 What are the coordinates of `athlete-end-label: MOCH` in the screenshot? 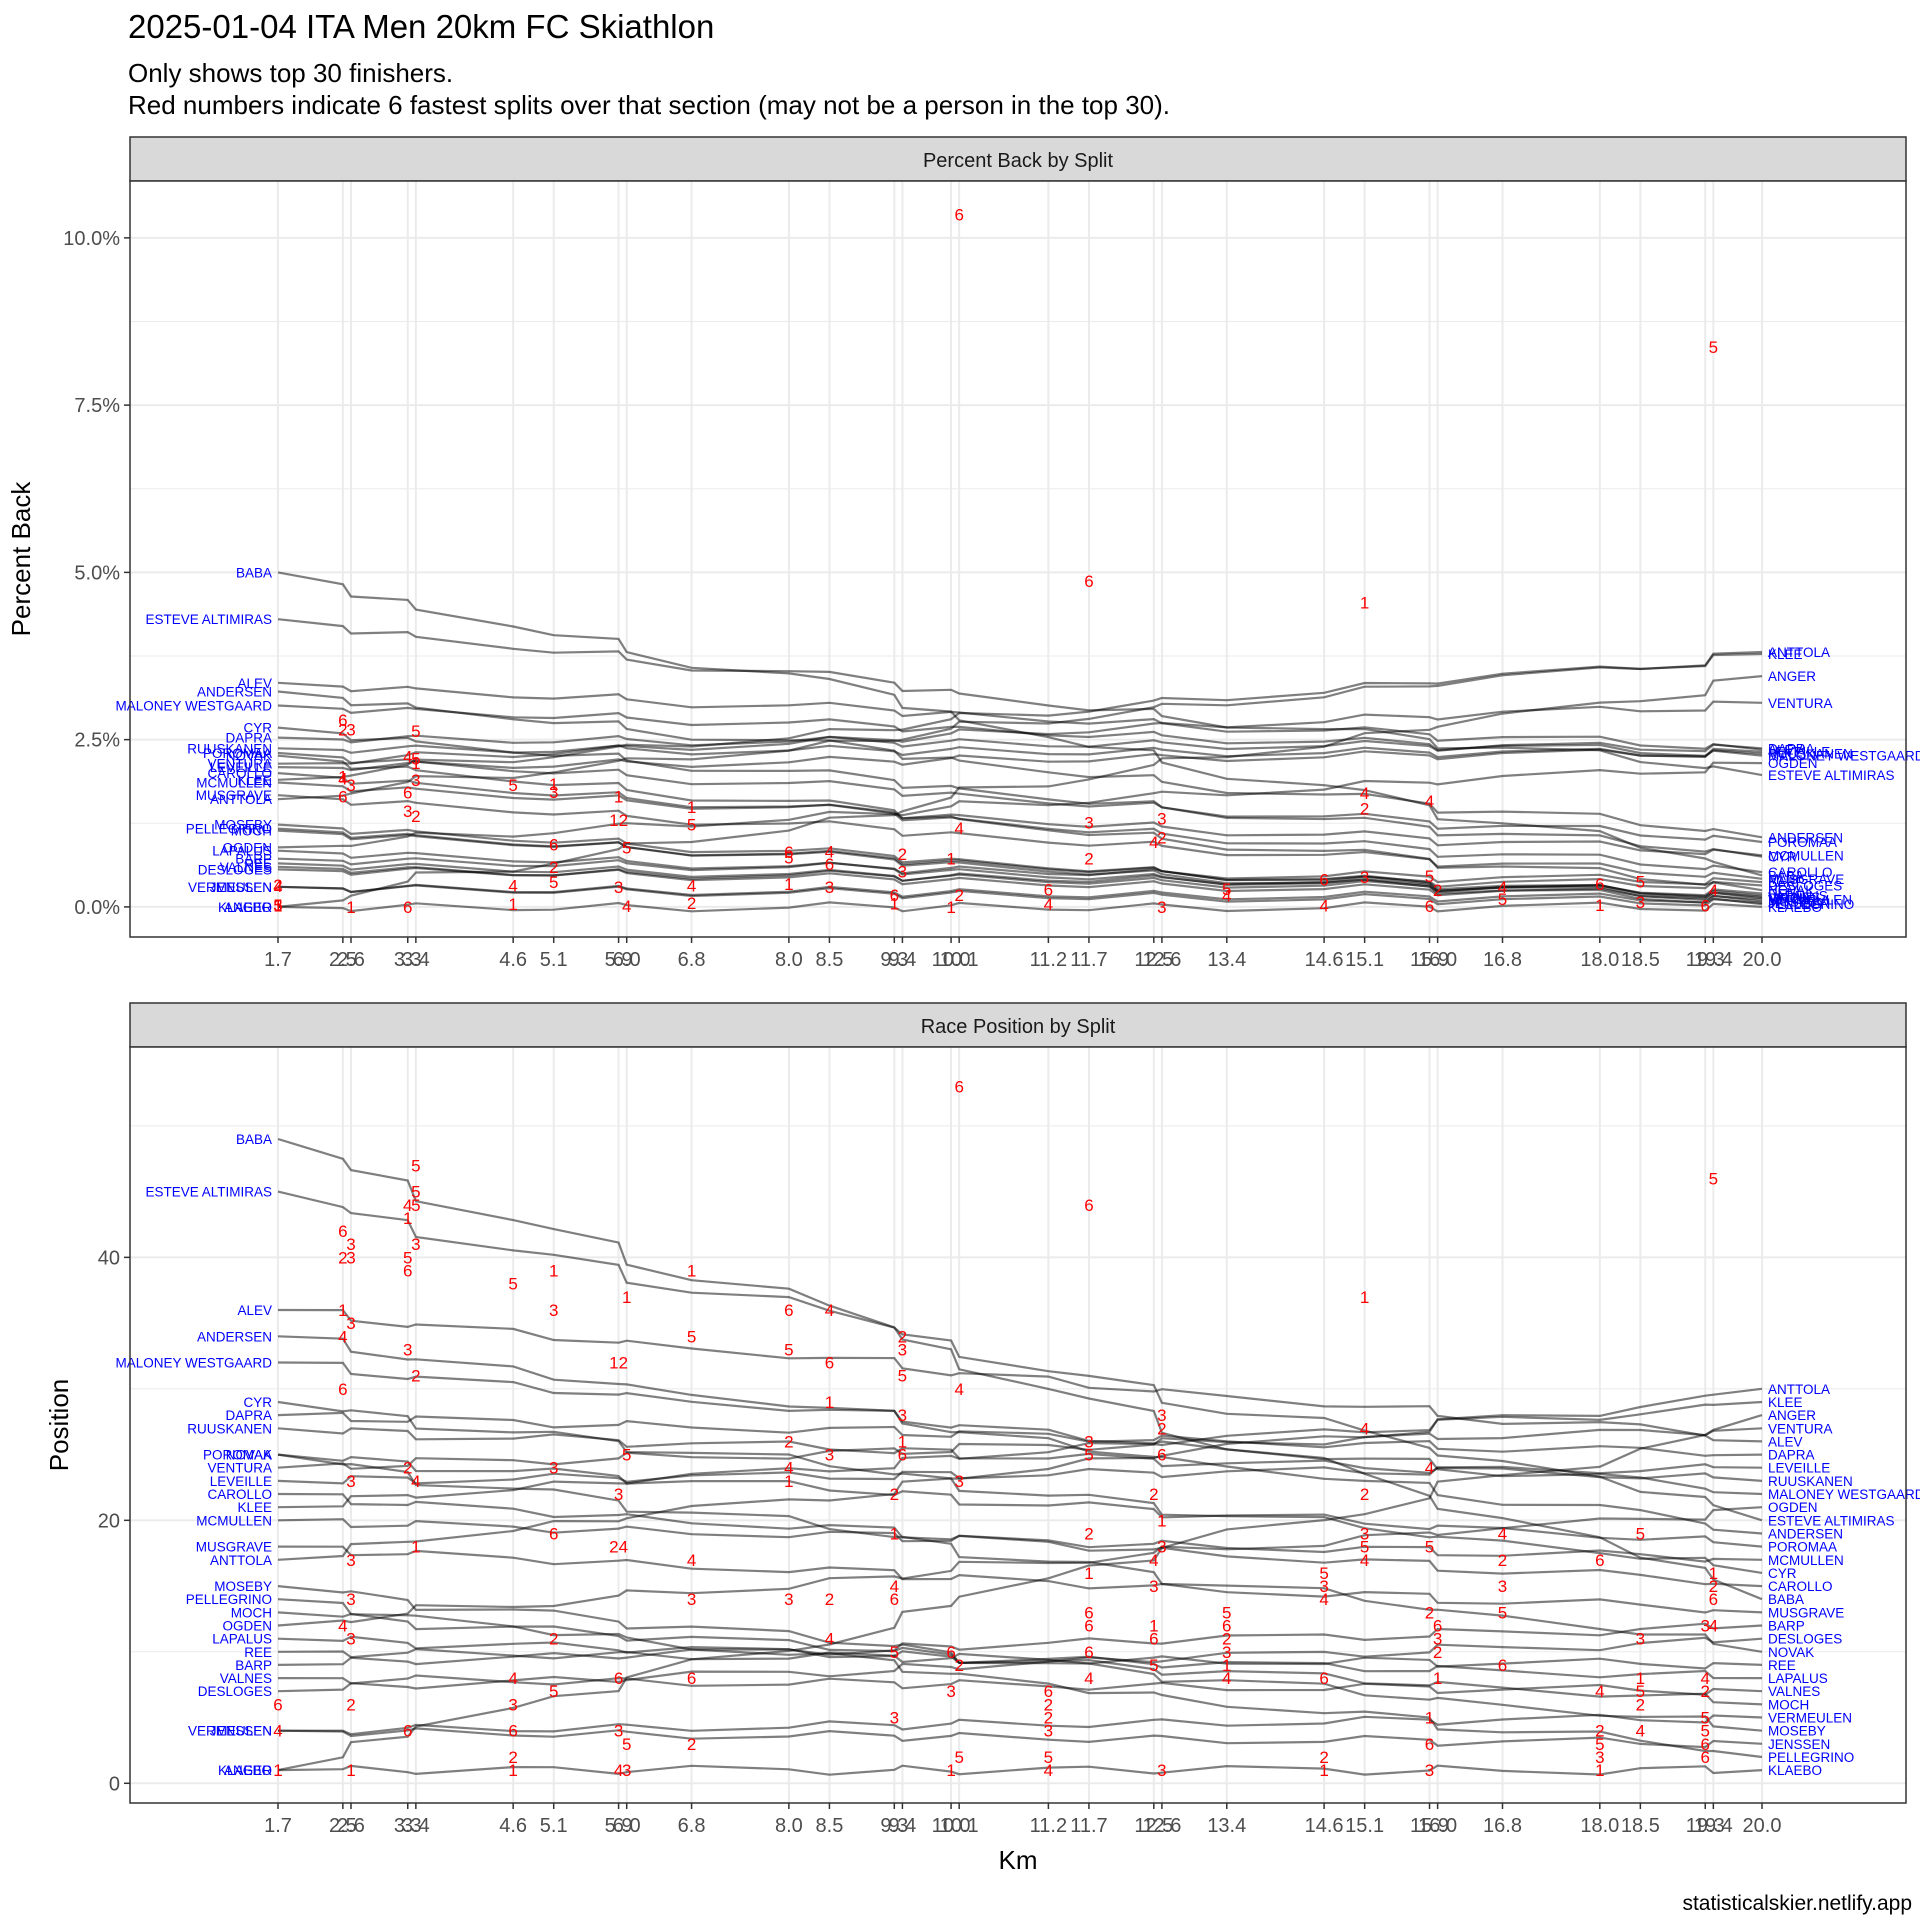 It's located at (1788, 1704).